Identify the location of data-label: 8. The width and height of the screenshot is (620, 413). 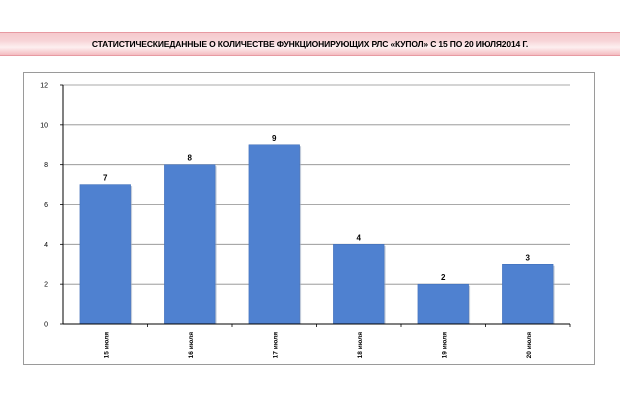
(190, 158).